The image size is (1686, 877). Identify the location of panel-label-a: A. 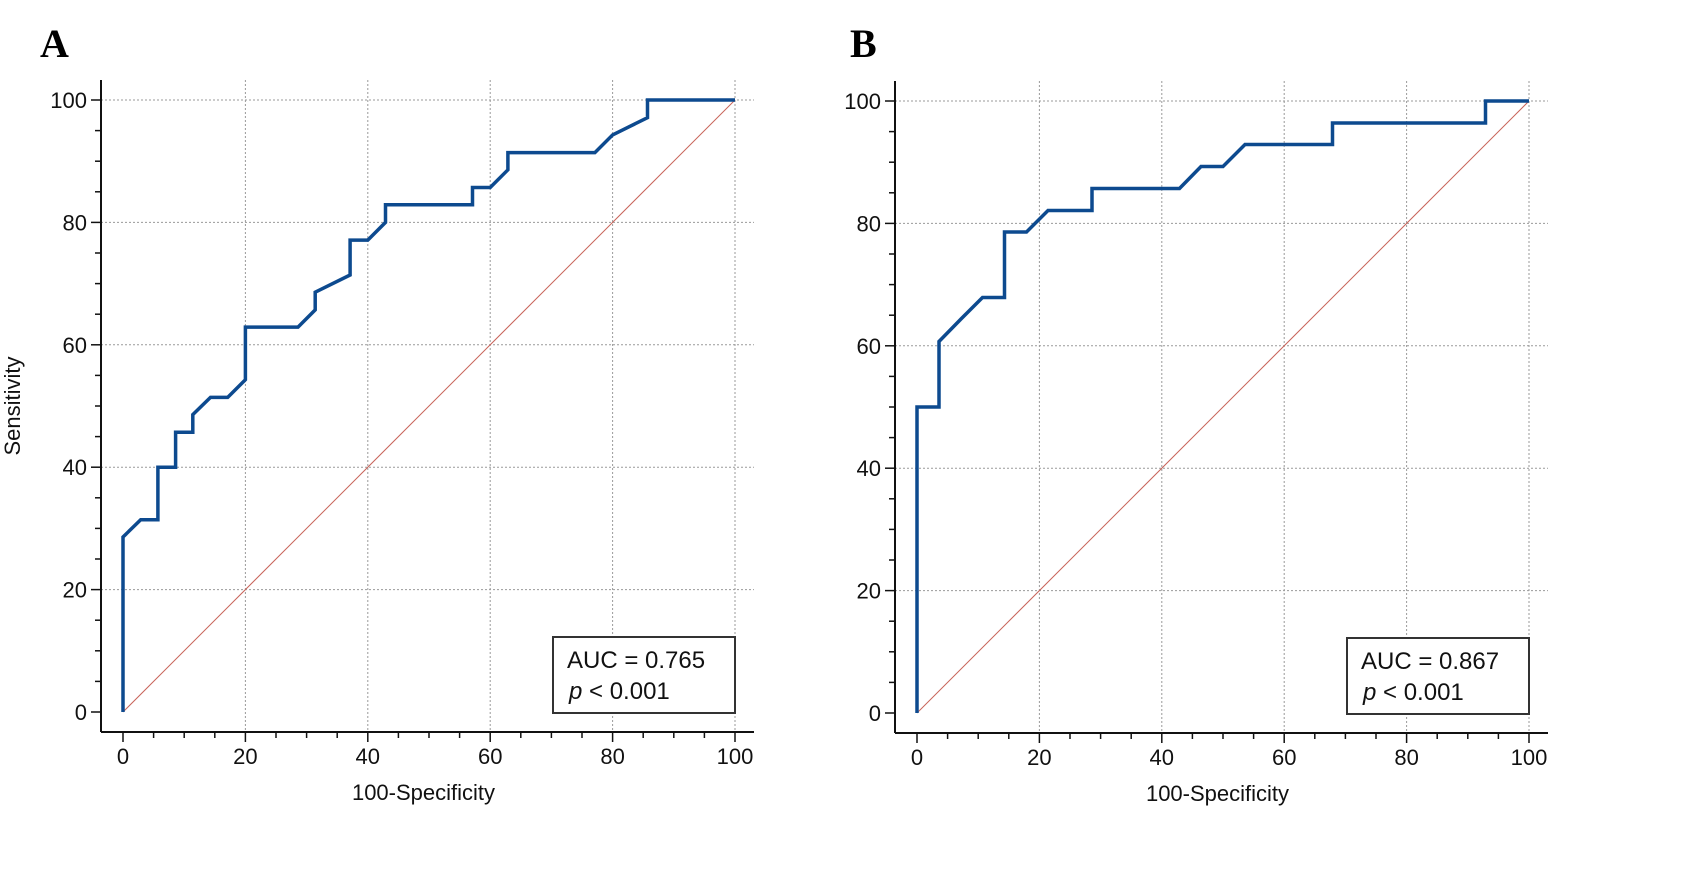
(54, 43).